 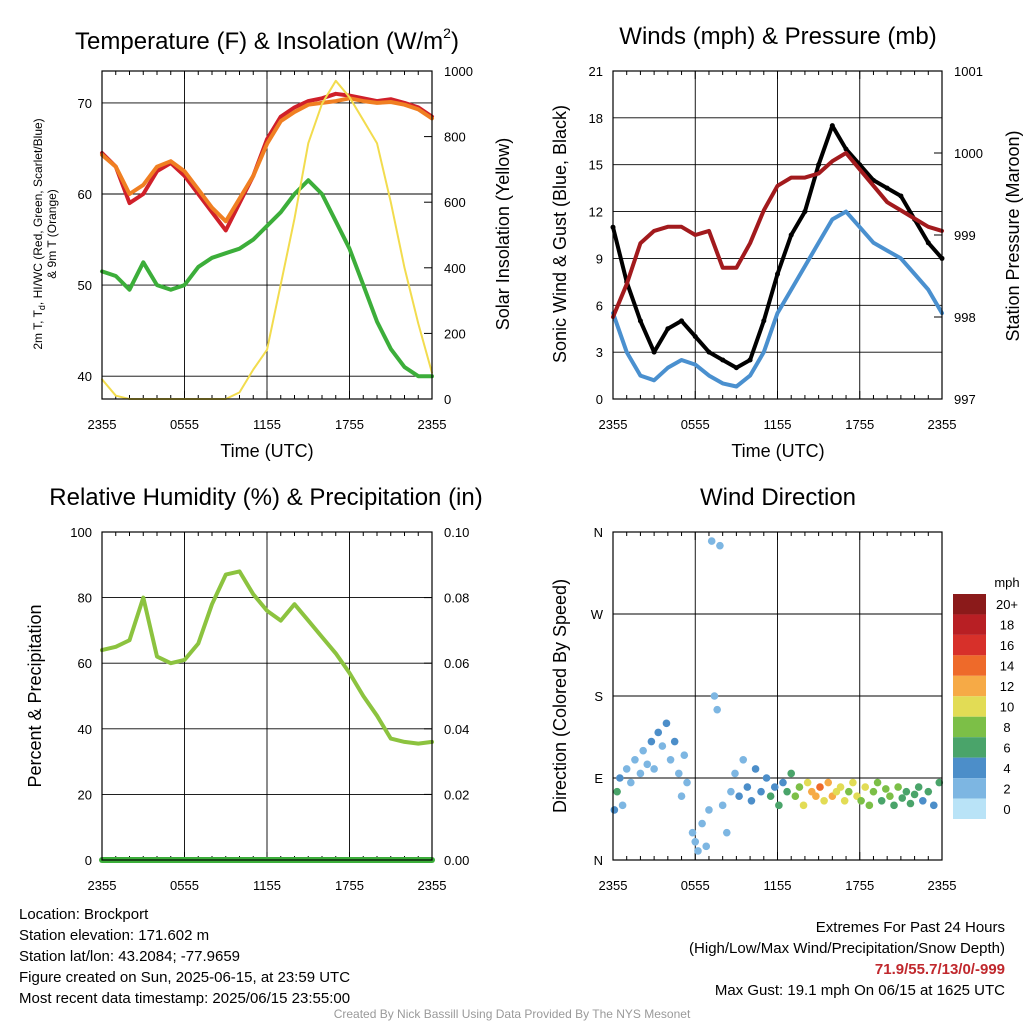 I want to click on colorbar-label: 18, so click(x=1007, y=625).